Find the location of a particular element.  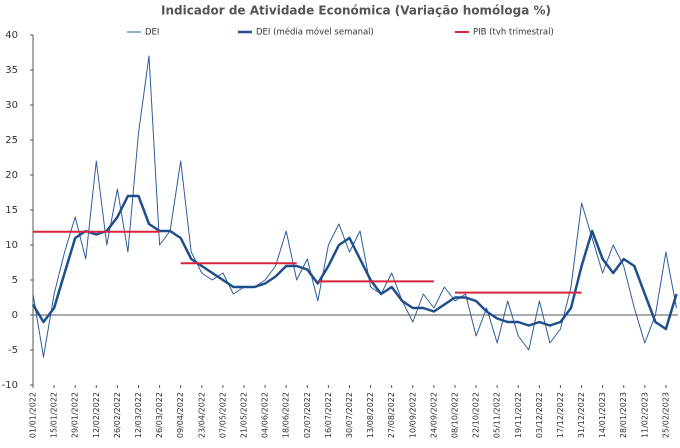

x-tick-label: 28/01/2023 is located at coordinates (623, 415).